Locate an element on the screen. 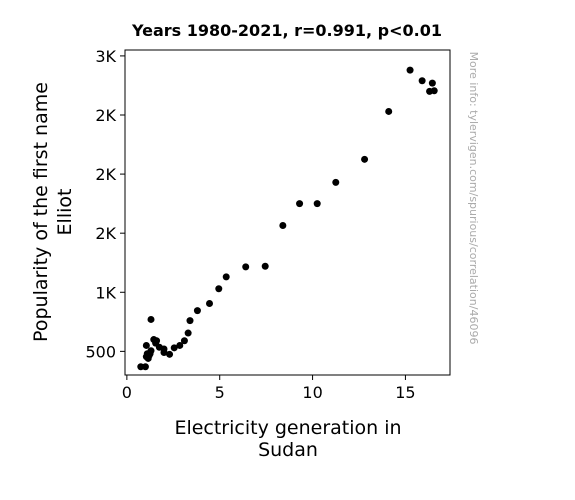 Image resolution: width=575 pixels, height=500 pixels. y-tick-label: 1K is located at coordinates (105, 292).